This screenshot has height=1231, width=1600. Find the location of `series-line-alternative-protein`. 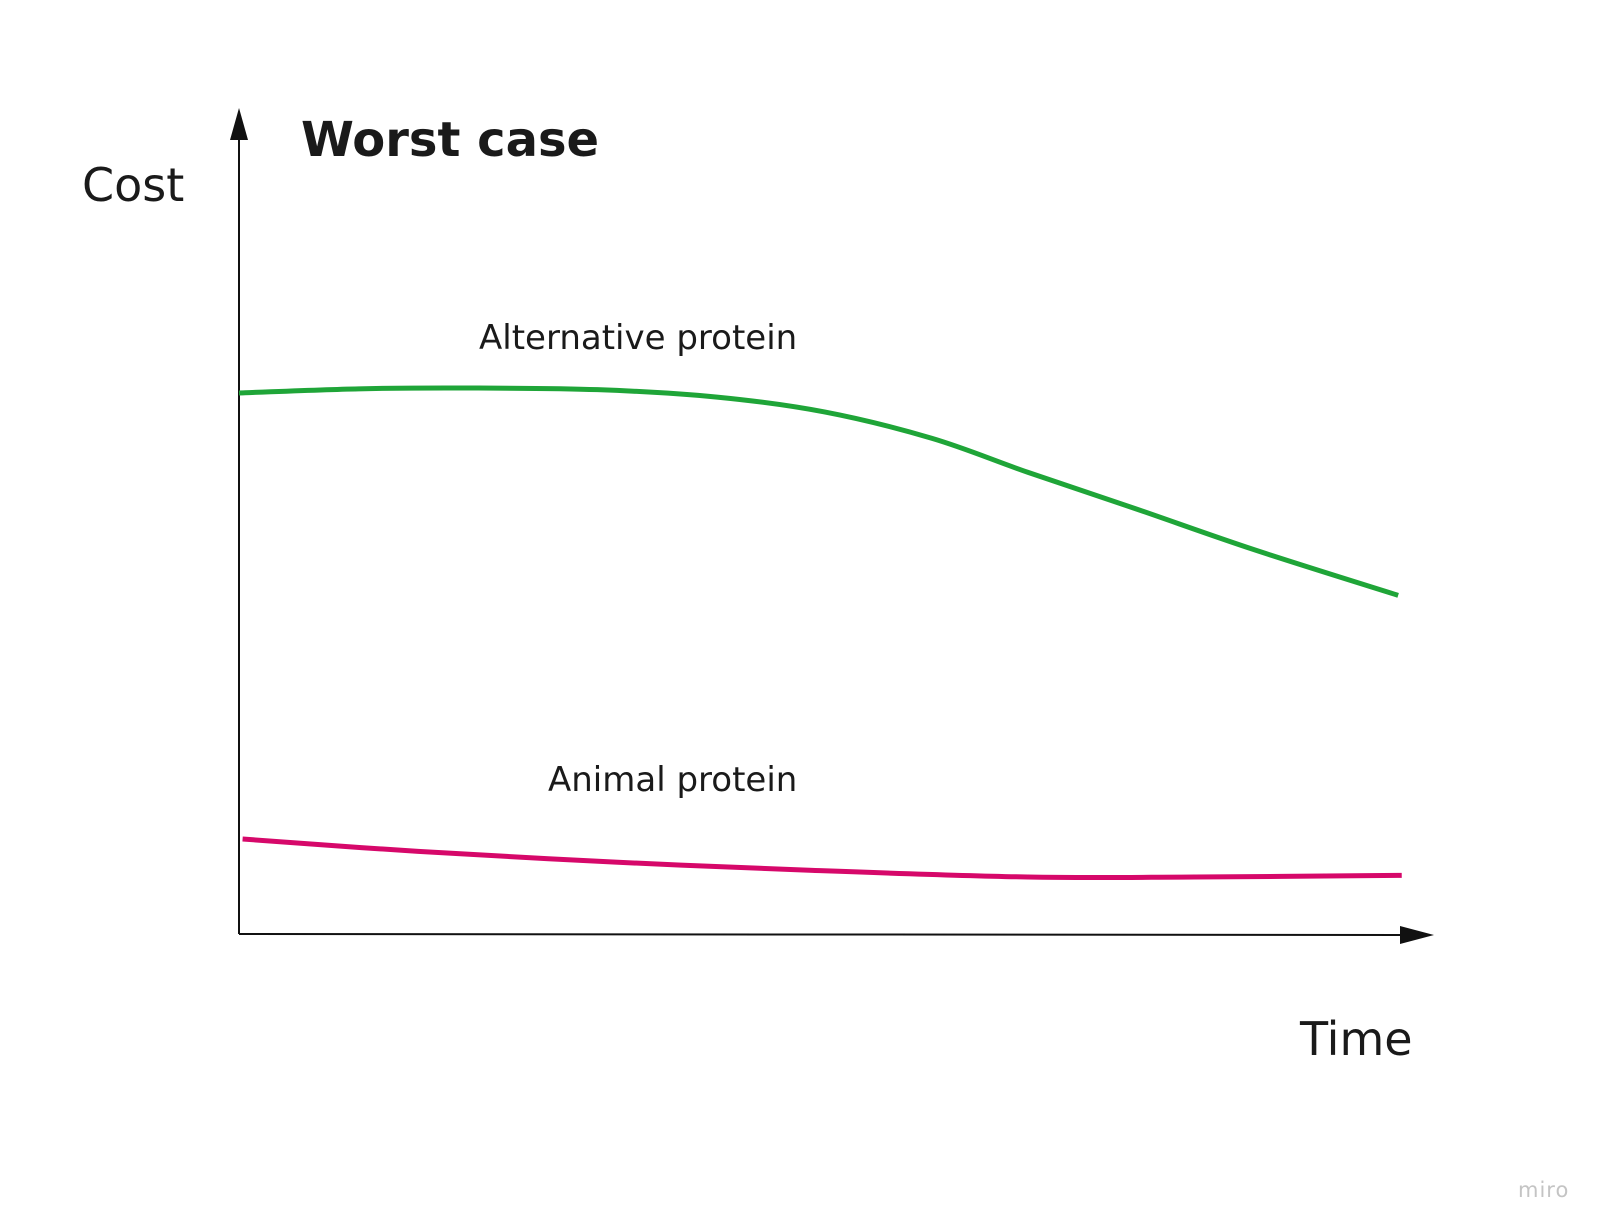

series-line-alternative-protein is located at coordinates (818, 491).